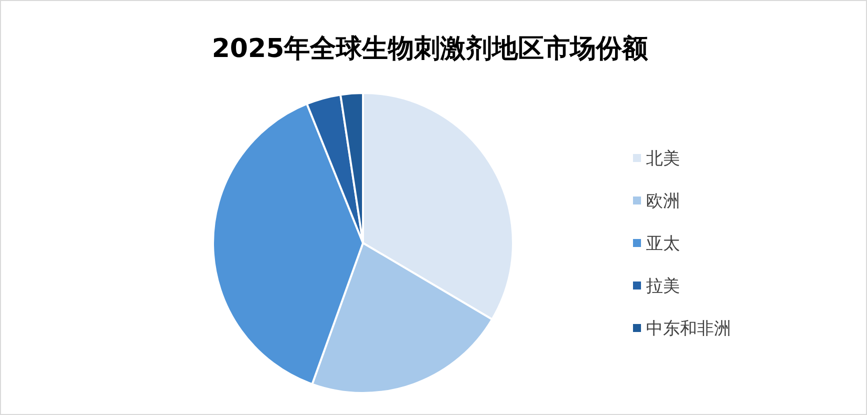 The height and width of the screenshot is (415, 867). I want to click on legend-label: 北美, so click(663, 159).